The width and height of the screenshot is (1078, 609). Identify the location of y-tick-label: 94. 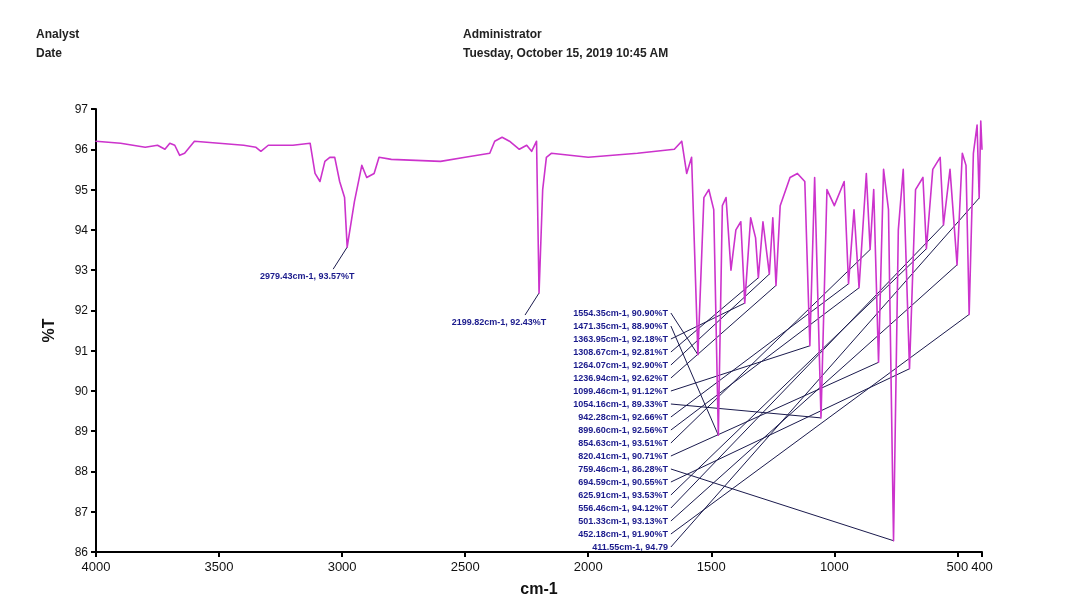
(81, 229).